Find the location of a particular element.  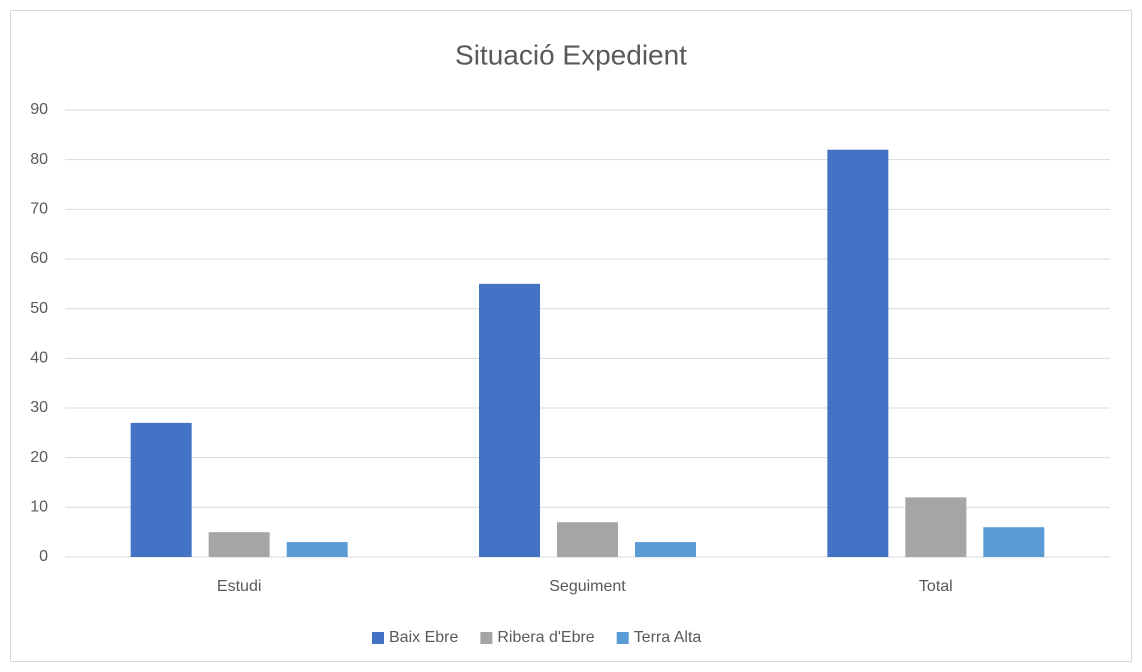

y-tick-label: 30 is located at coordinates (39, 407).